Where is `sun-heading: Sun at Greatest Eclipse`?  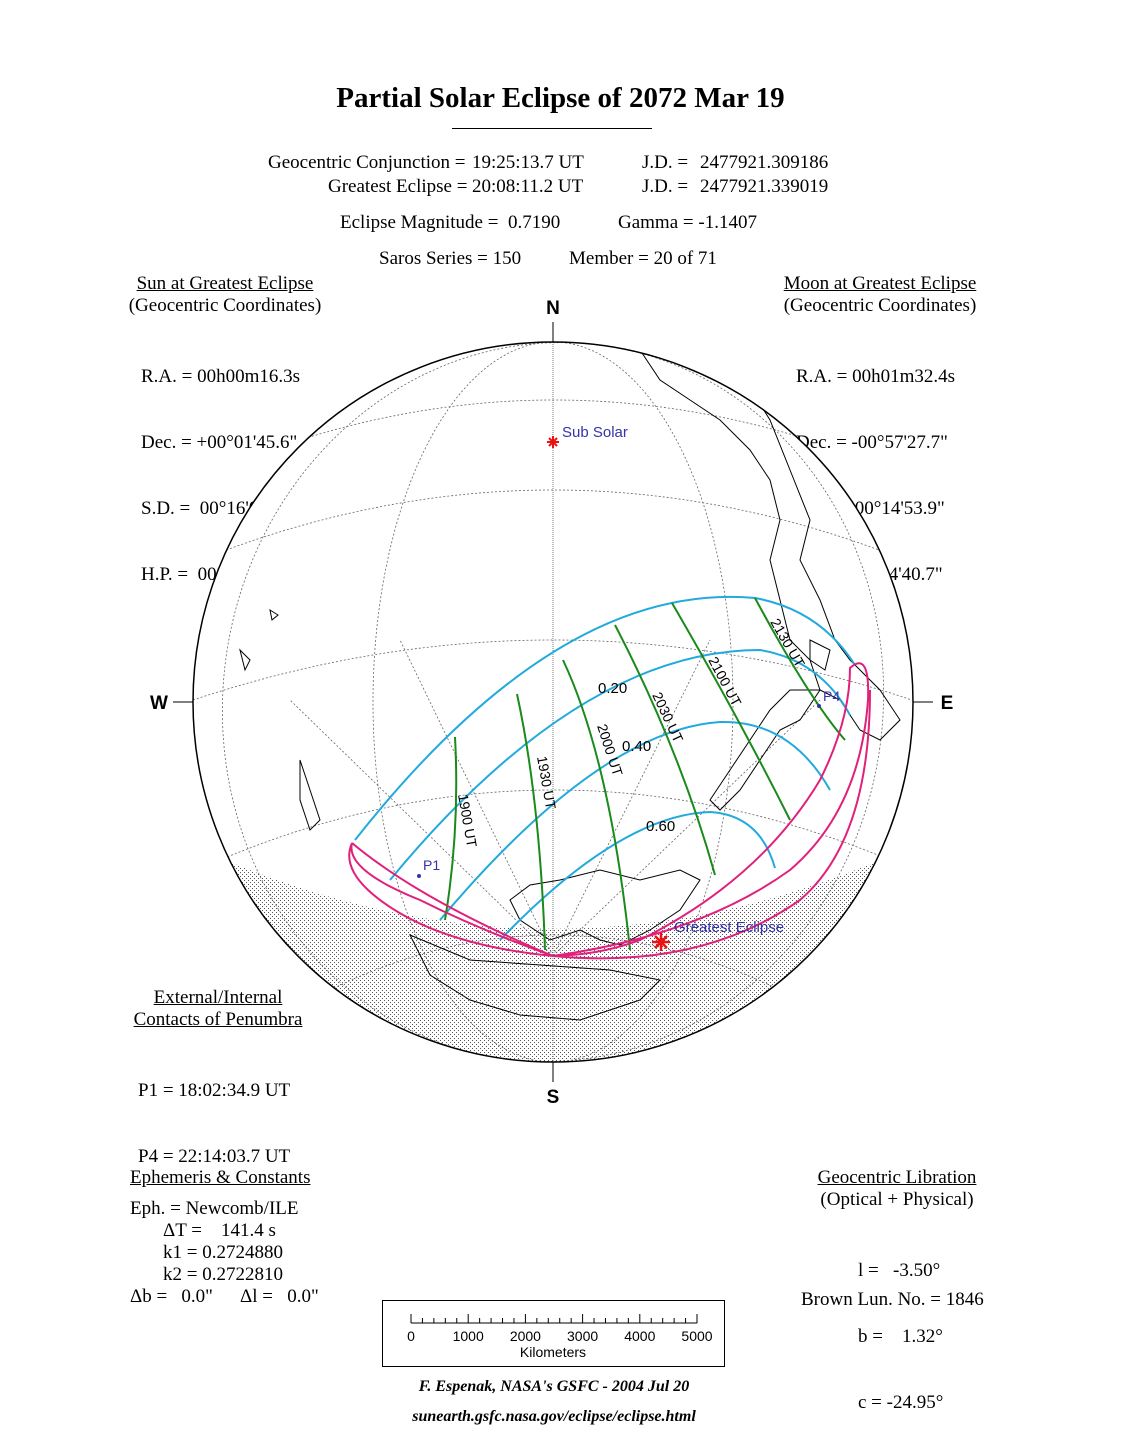
sun-heading: Sun at Greatest Eclipse is located at coordinates (225, 283).